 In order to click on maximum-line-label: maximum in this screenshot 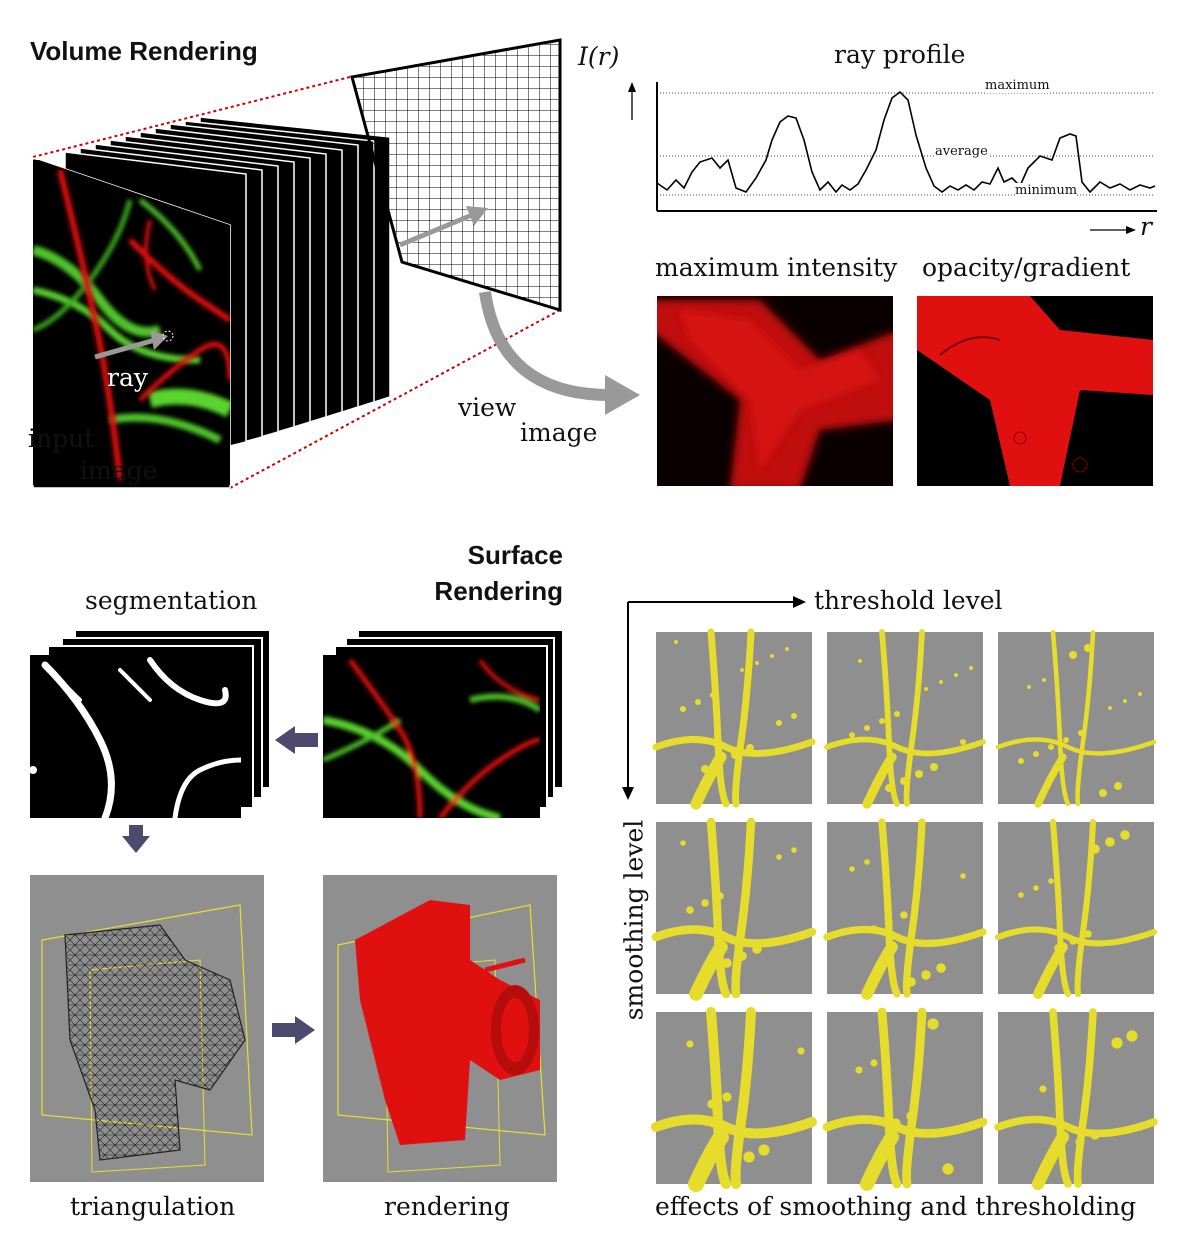, I will do `click(1017, 85)`.